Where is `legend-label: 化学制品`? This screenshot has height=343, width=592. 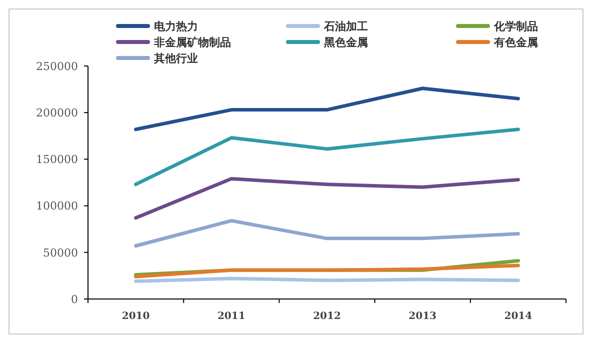 legend-label: 化学制品 is located at coordinates (515, 26).